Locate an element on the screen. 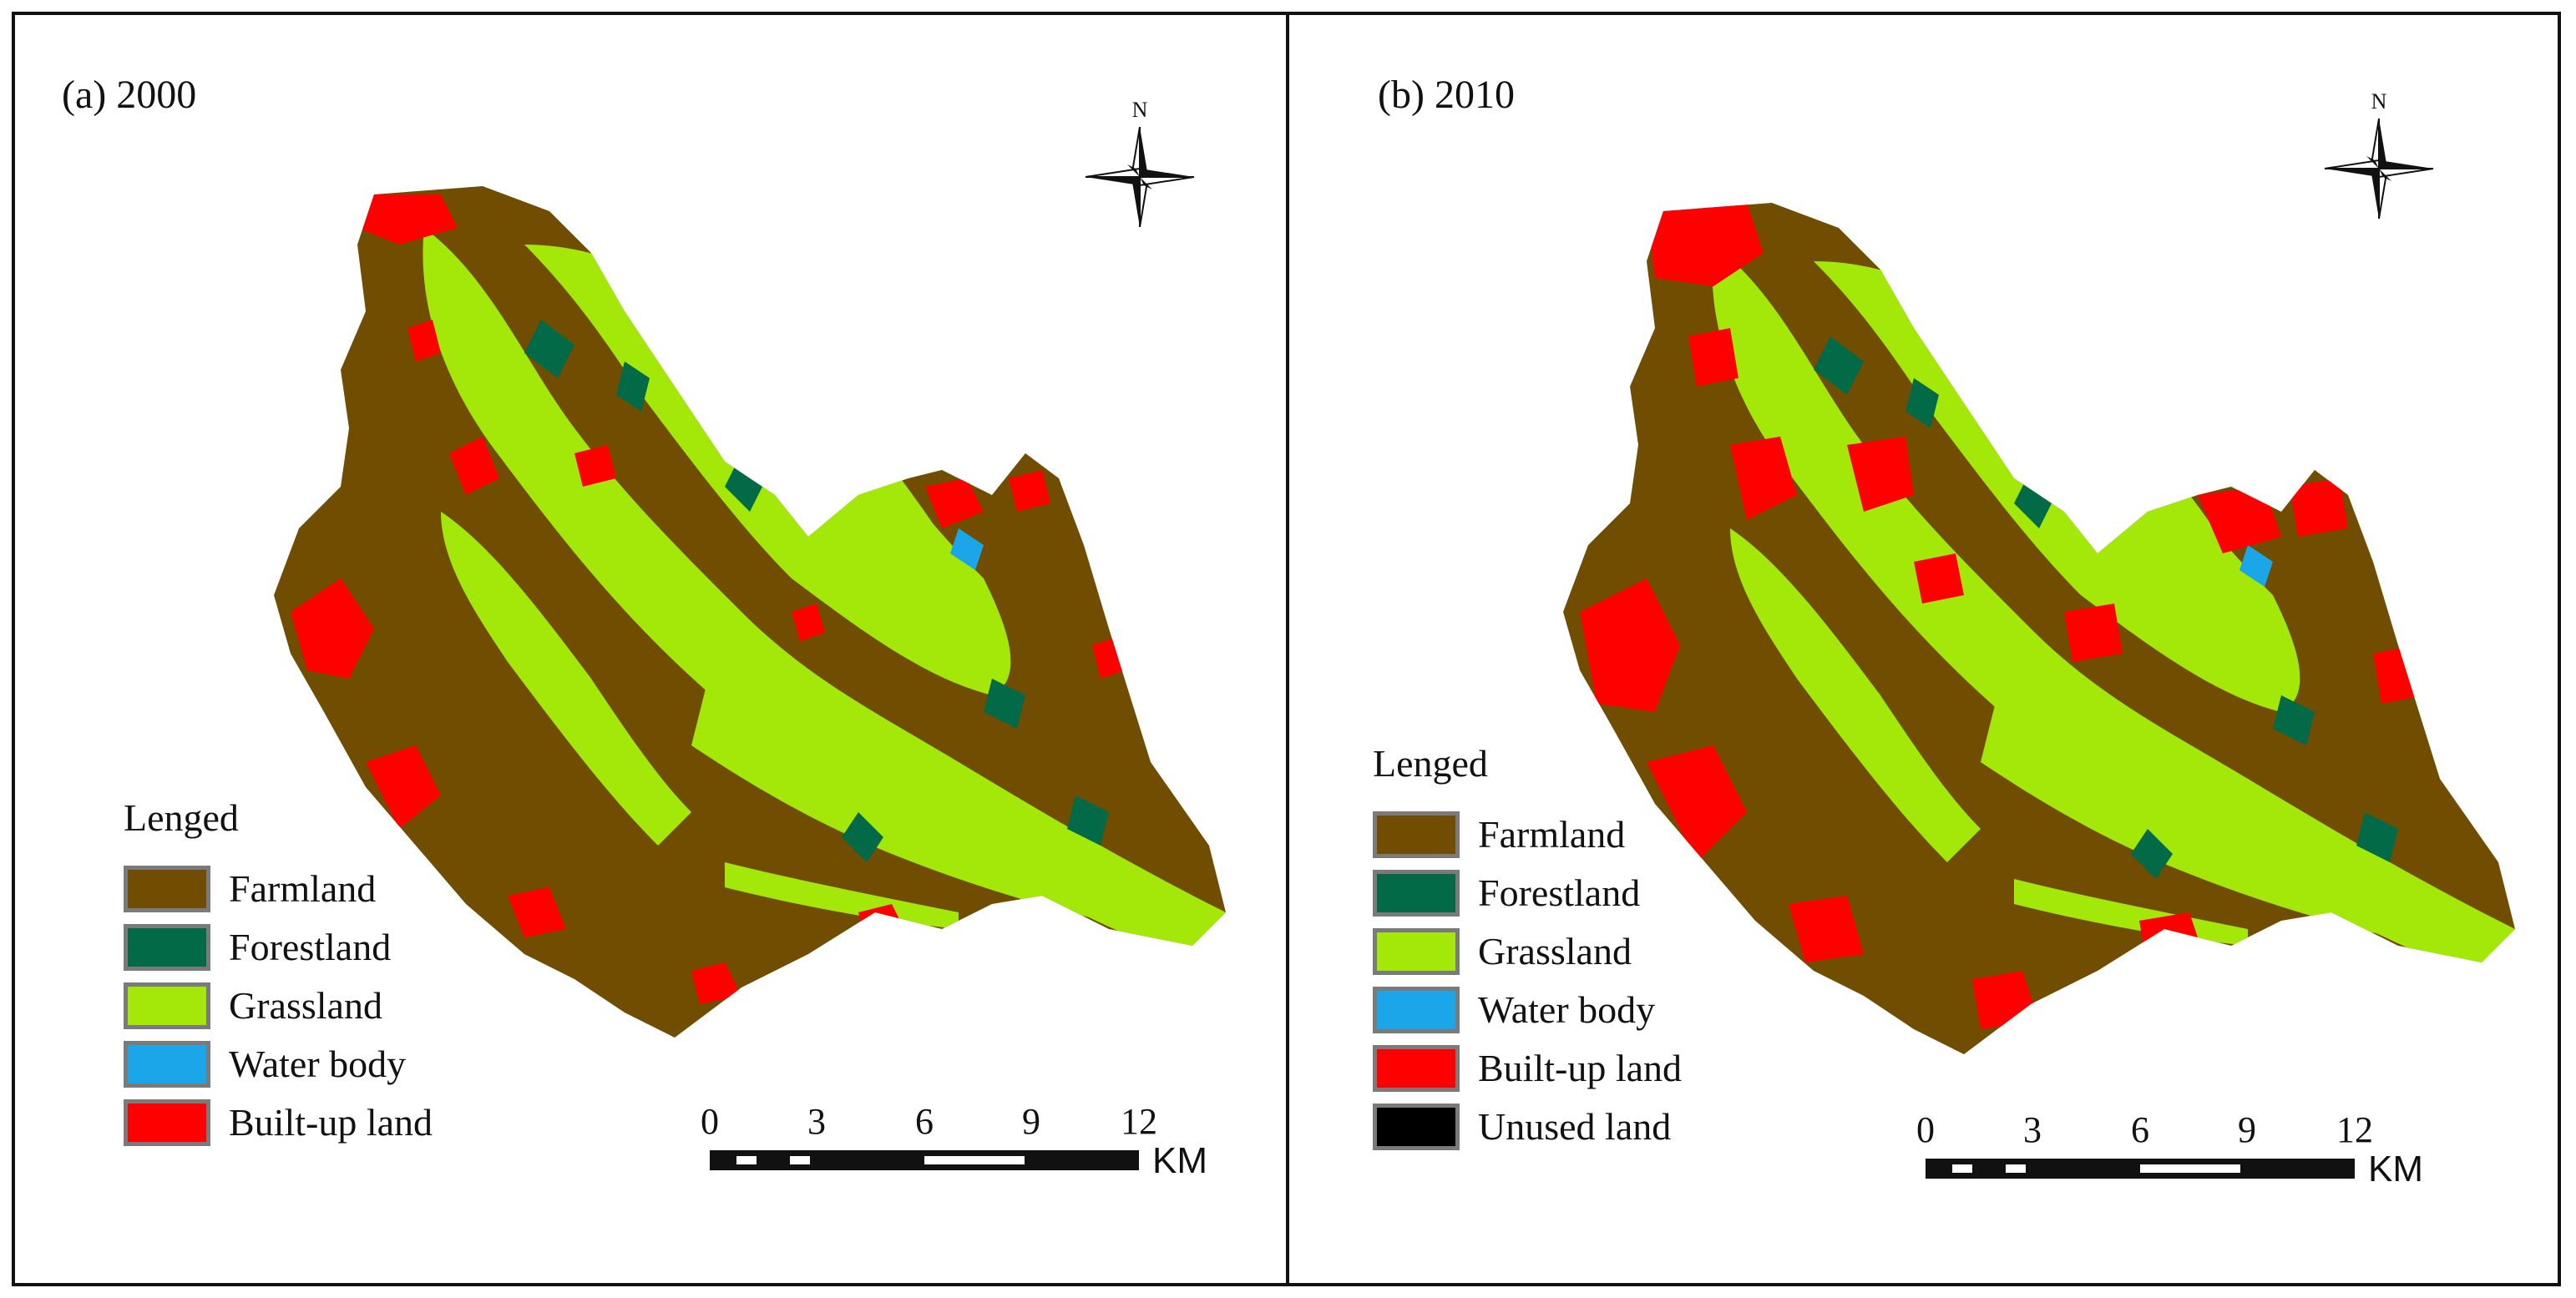 This screenshot has height=1298, width=2576. panel-title: (b) 2010 is located at coordinates (1446, 95).